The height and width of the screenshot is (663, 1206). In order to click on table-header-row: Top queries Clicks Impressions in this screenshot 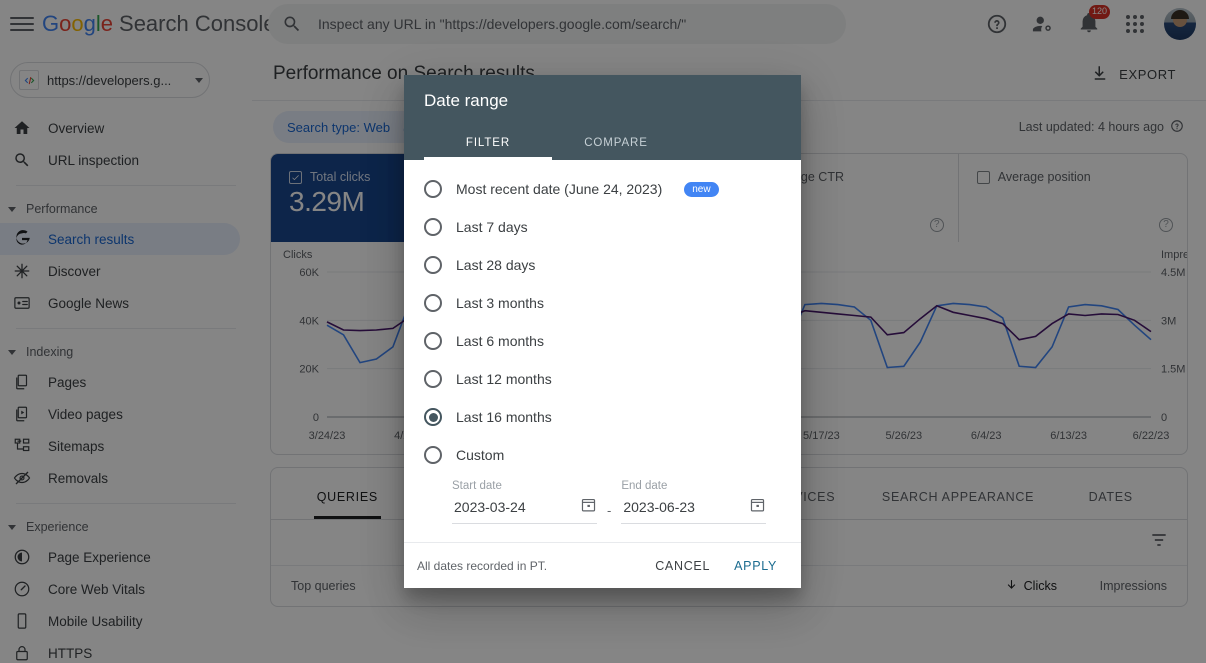, I will do `click(729, 586)`.